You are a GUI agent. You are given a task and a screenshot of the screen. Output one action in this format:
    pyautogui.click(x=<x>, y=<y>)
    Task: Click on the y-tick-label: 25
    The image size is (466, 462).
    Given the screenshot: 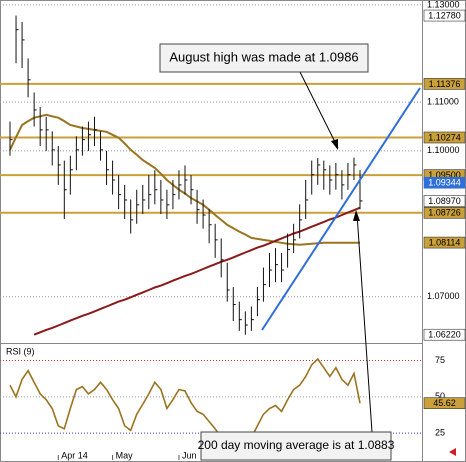 What is the action you would take?
    pyautogui.click(x=440, y=433)
    